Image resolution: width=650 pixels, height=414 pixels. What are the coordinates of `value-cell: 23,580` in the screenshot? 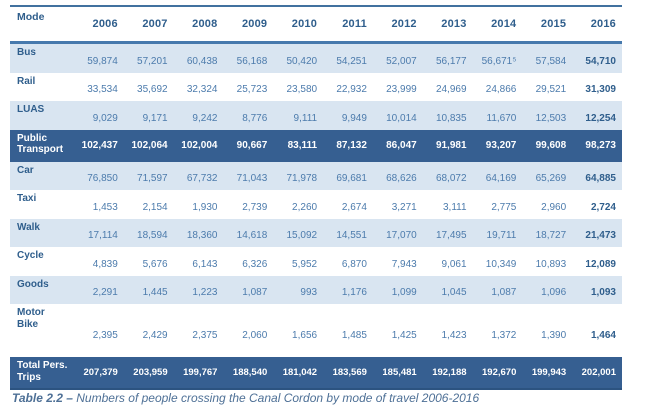 It's located at (302, 89).